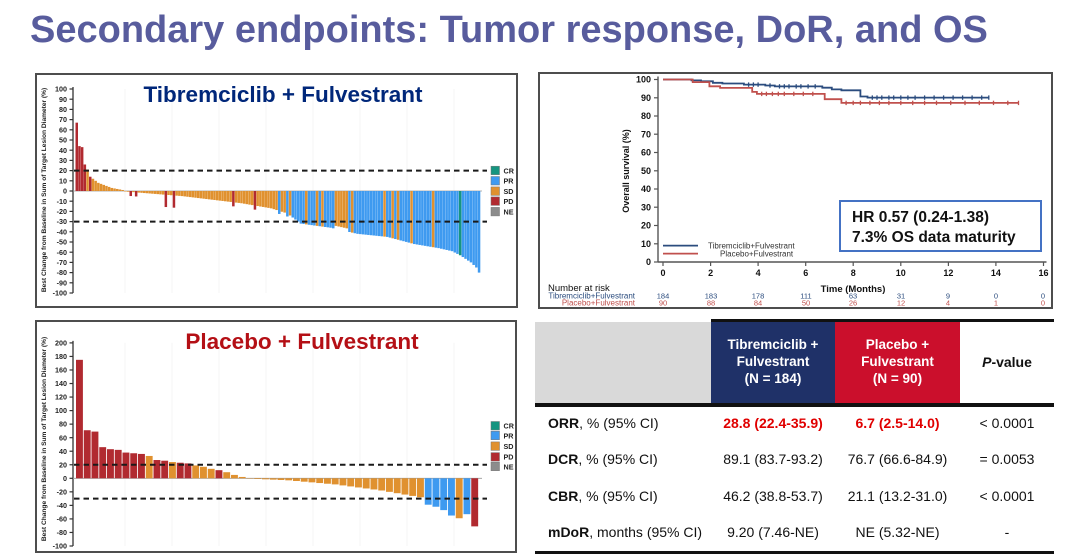 The height and width of the screenshot is (560, 1080). Describe the element at coordinates (711, 296) in the screenshot. I see `svg-text: 183` at that location.